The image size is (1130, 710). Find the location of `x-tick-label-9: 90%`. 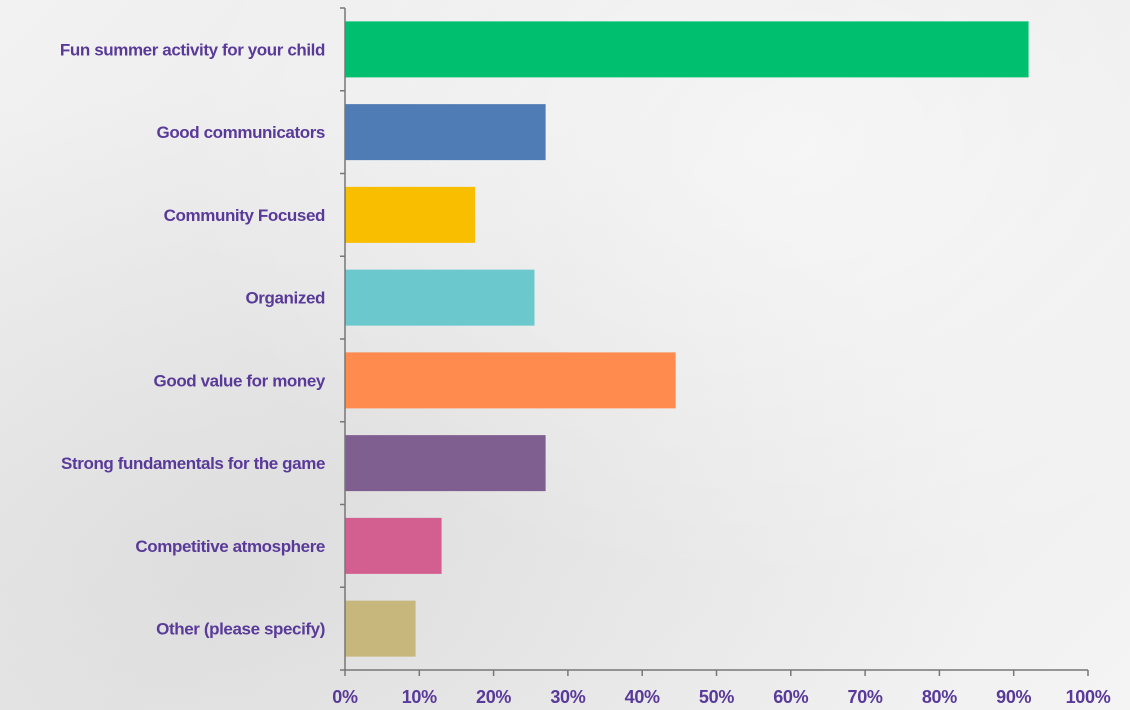

x-tick-label-9: 90% is located at coordinates (1013, 697).